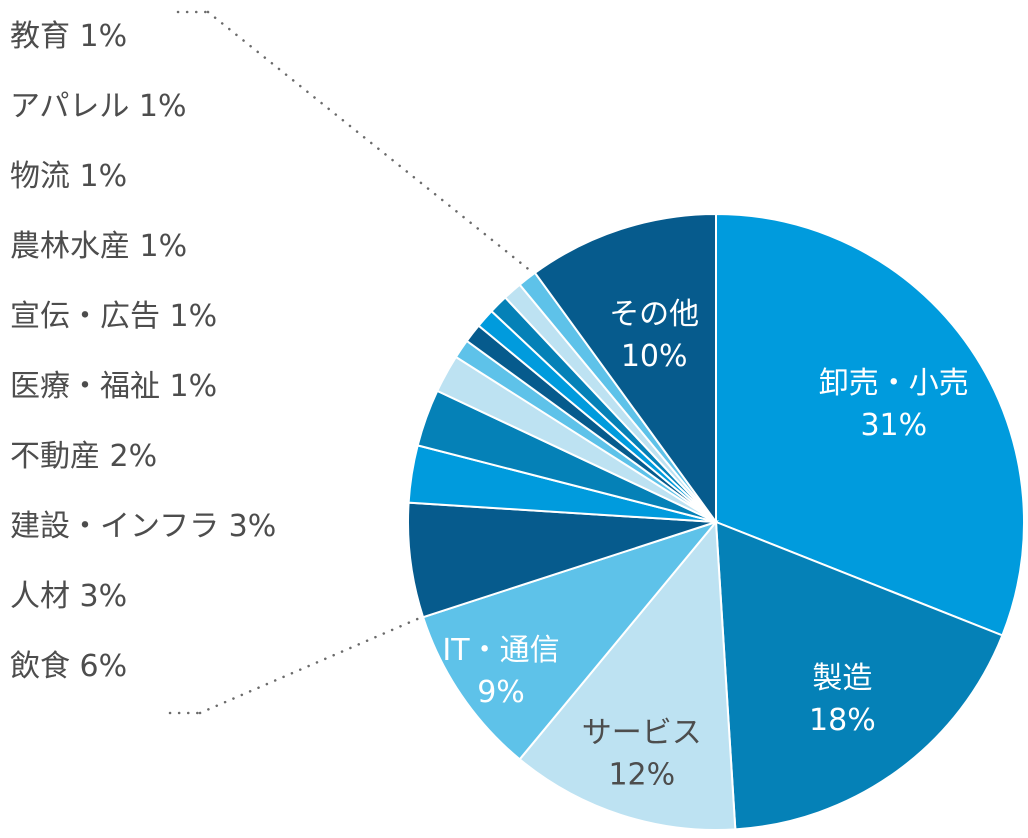 The width and height of the screenshot is (1028, 838). What do you see at coordinates (143, 526) in the screenshot?
I see `legend-item-8: 建設・インフラ 3%` at bounding box center [143, 526].